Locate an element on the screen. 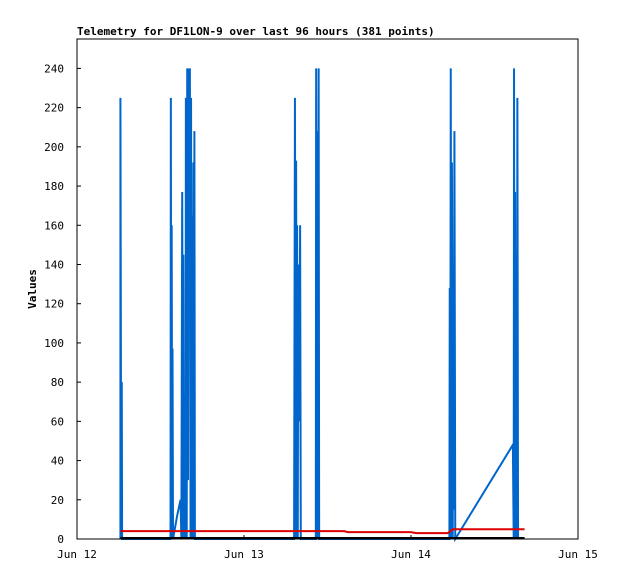 The height and width of the screenshot is (583, 618). y-tick-label: 140 is located at coordinates (54, 264).